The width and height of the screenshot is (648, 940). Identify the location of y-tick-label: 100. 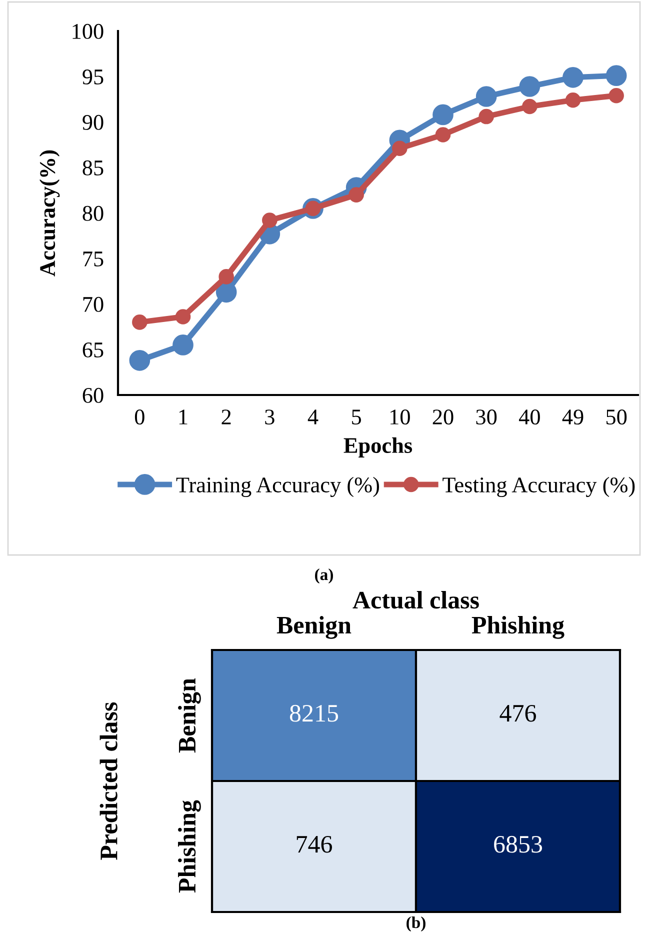
(88, 31).